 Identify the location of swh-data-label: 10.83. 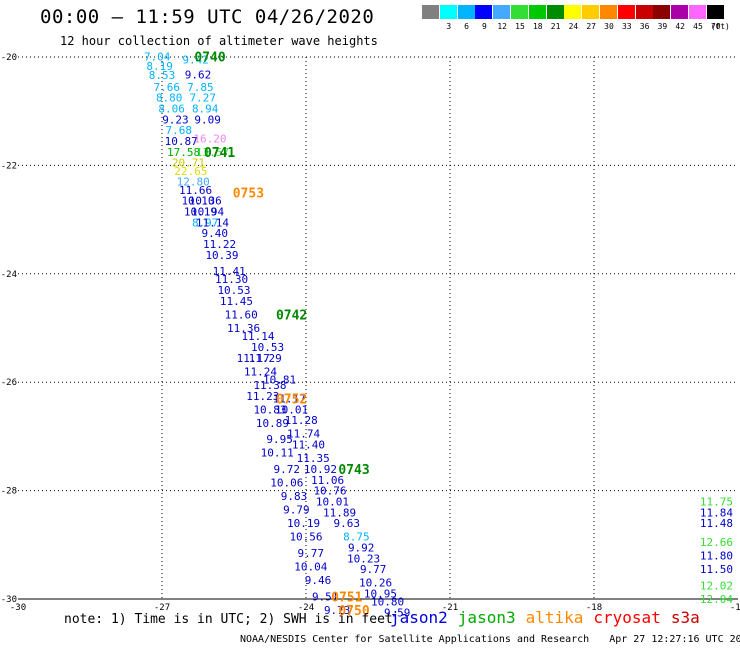
(269, 409).